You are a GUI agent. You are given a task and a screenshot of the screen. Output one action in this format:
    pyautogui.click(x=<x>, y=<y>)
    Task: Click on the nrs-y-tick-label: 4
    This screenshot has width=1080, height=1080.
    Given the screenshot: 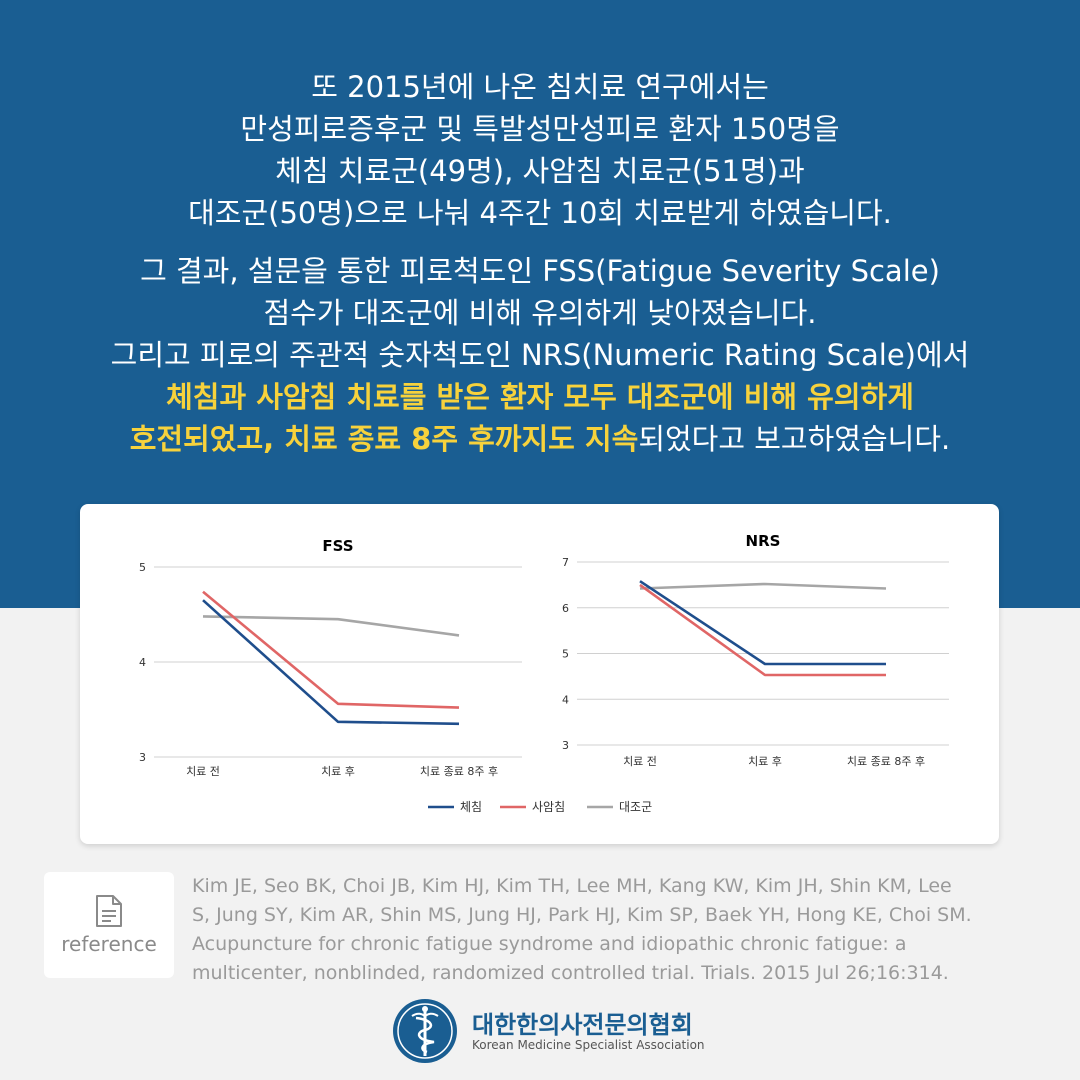 What is the action you would take?
    pyautogui.click(x=565, y=699)
    